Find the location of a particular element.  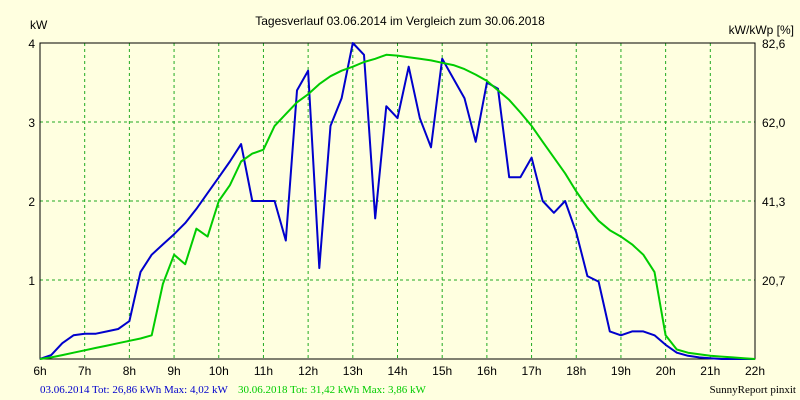

x-tick-label: 17h is located at coordinates (532, 371).